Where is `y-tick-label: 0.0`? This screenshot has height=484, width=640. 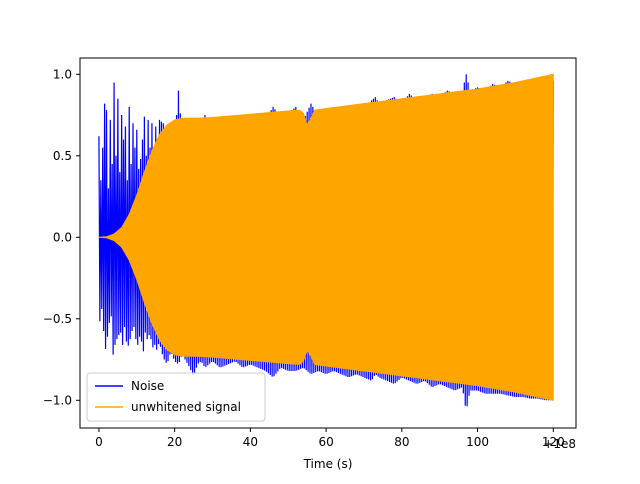 y-tick-label: 0.0 is located at coordinates (62, 237).